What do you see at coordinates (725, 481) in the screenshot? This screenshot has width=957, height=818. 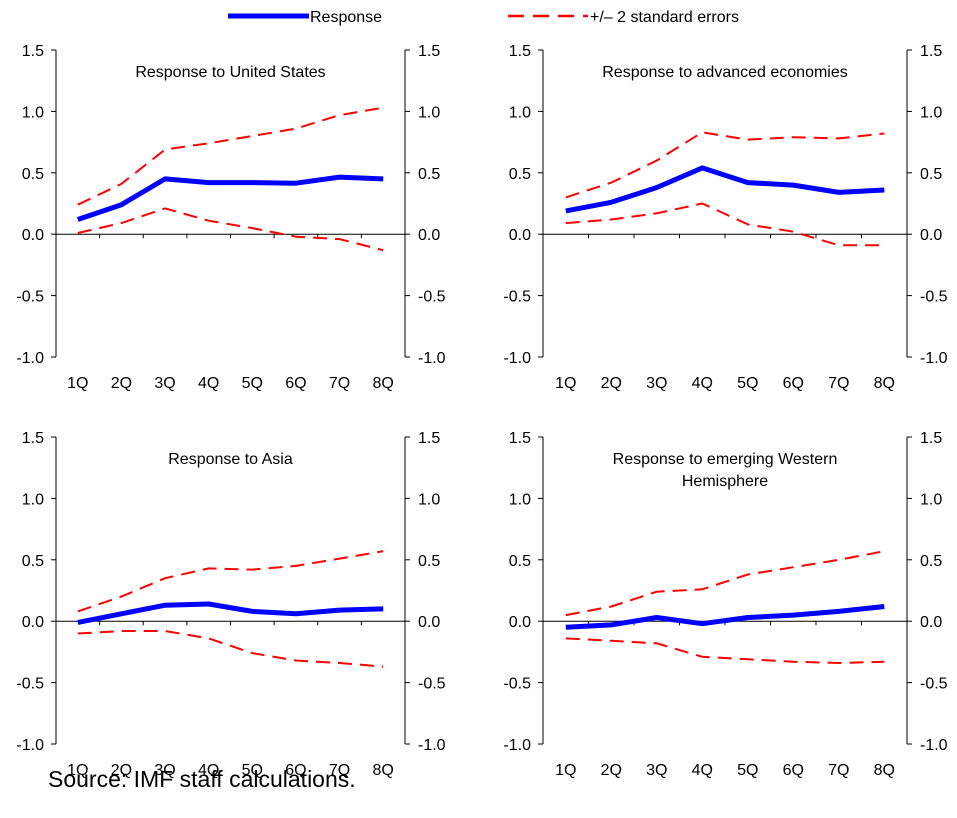 I see `panel-title: Hemisphere` at bounding box center [725, 481].